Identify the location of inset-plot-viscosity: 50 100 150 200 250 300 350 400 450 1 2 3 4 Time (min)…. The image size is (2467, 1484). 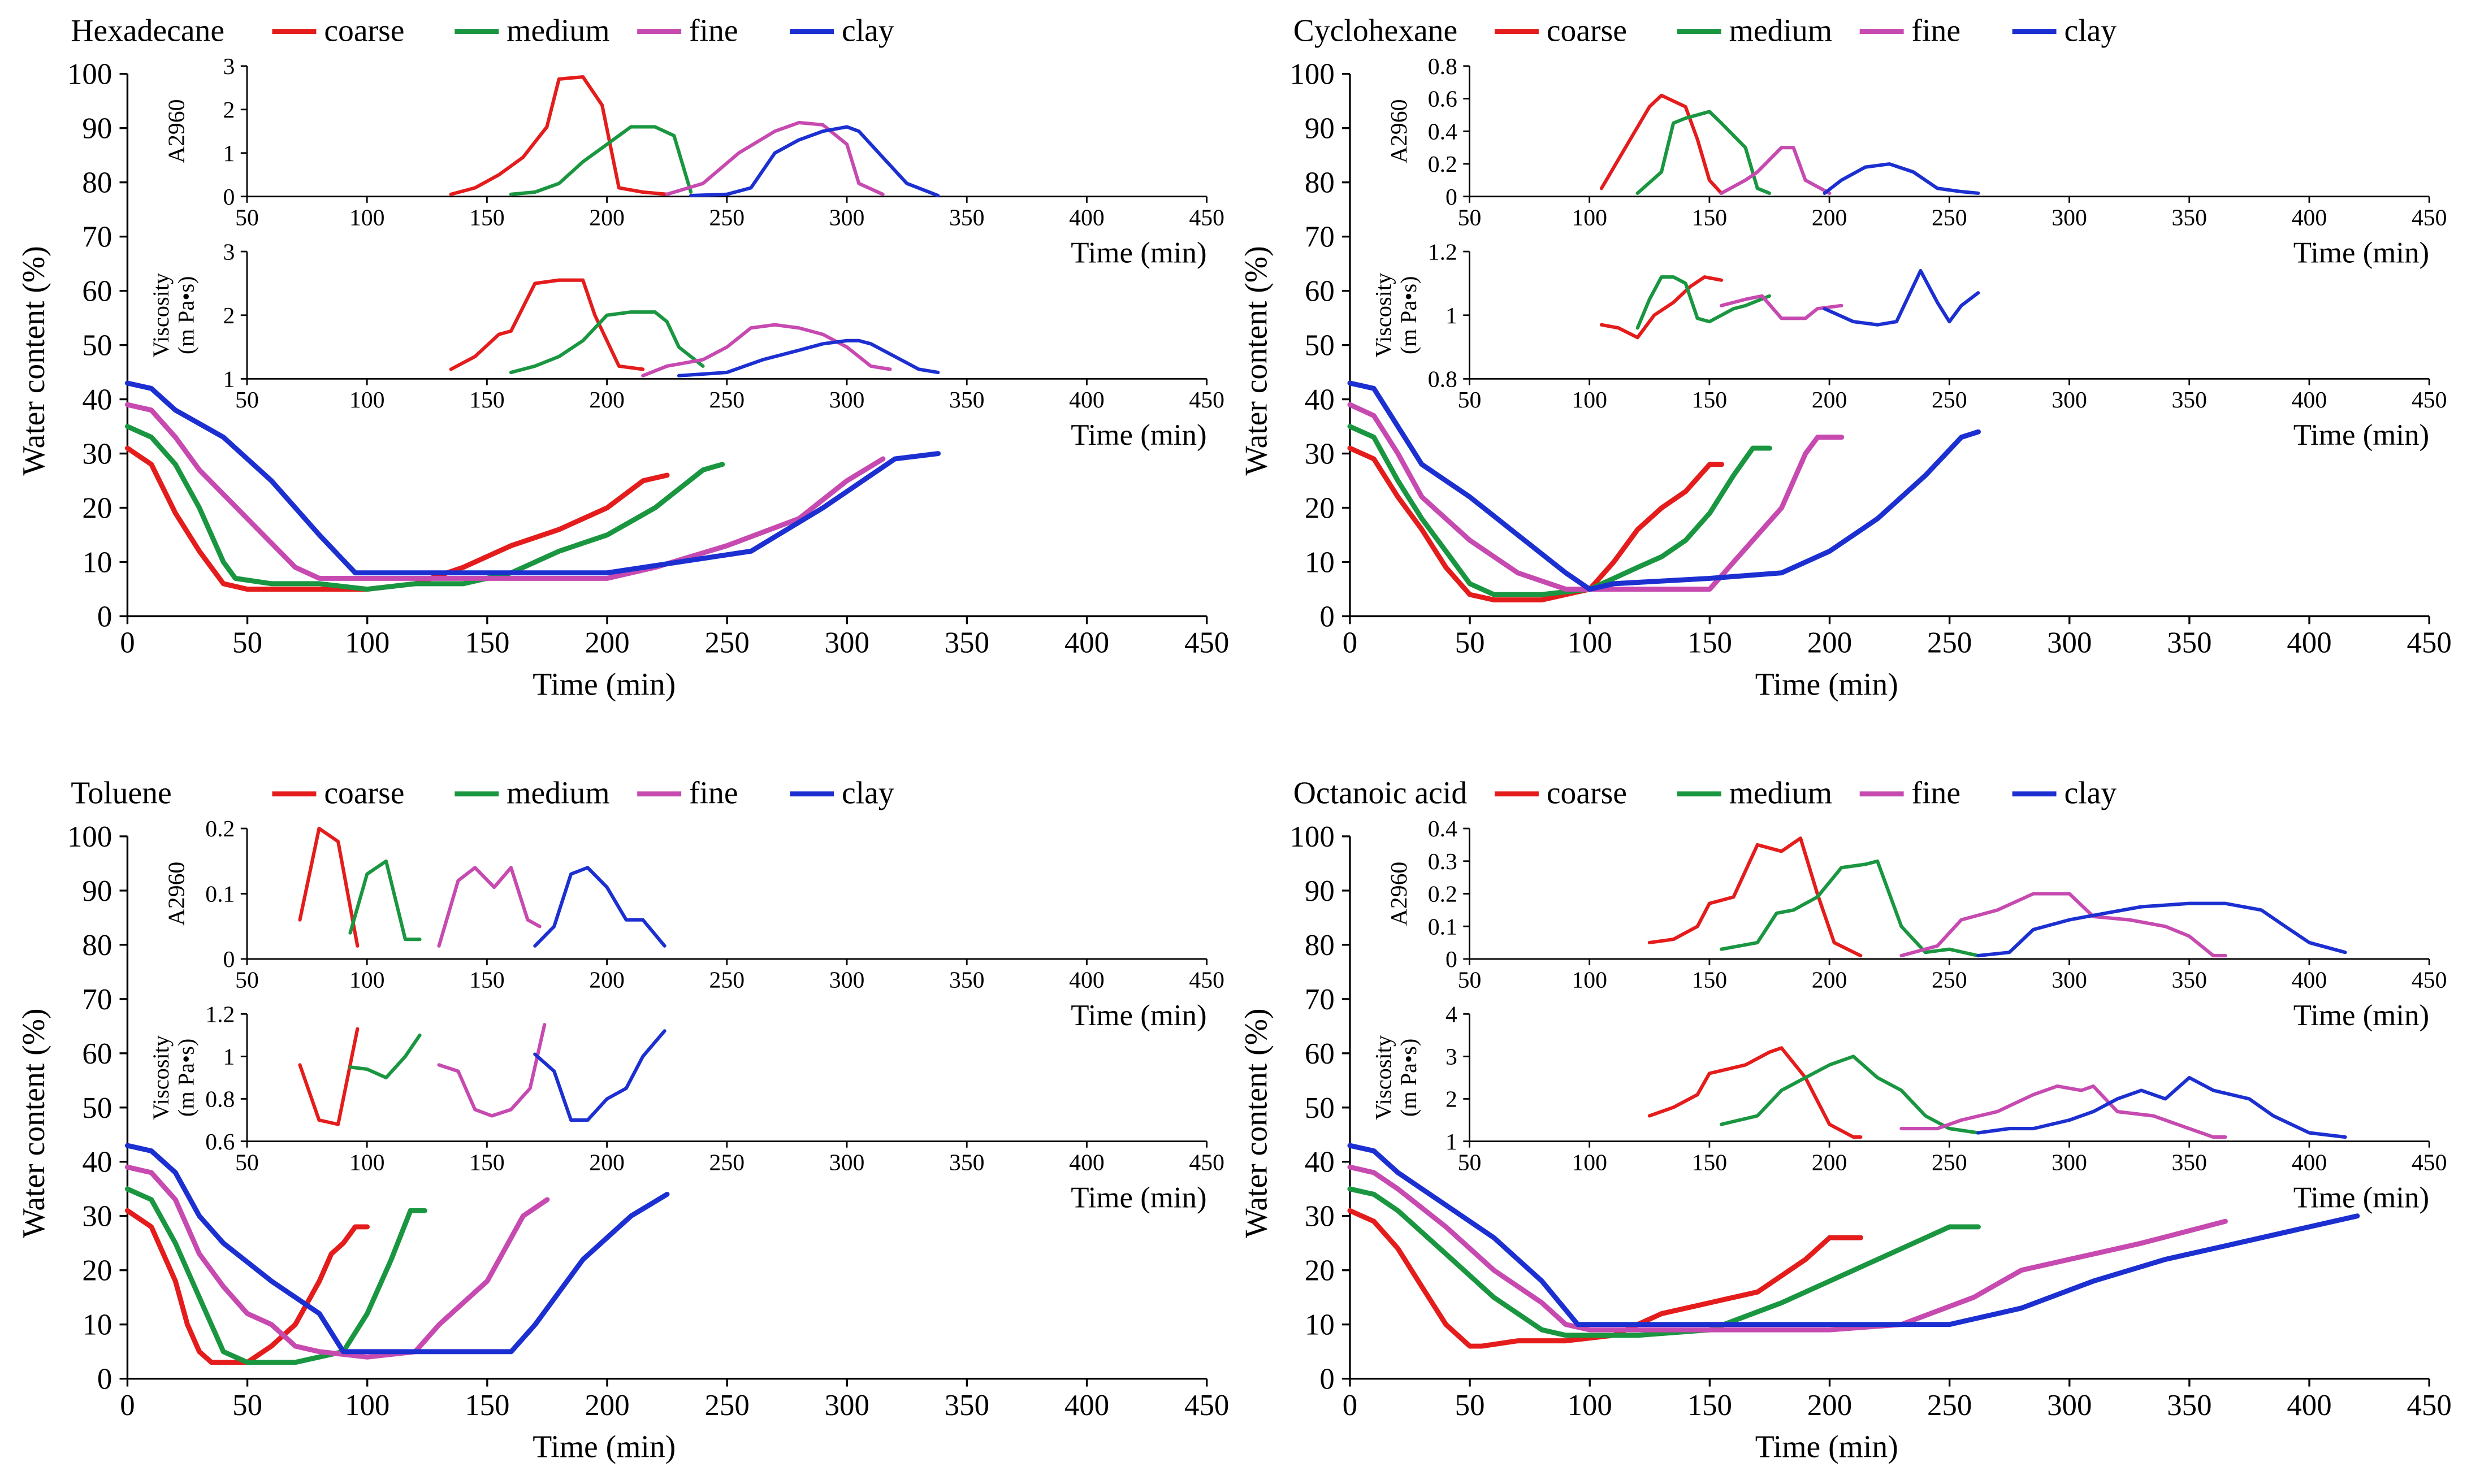
(1908, 1108).